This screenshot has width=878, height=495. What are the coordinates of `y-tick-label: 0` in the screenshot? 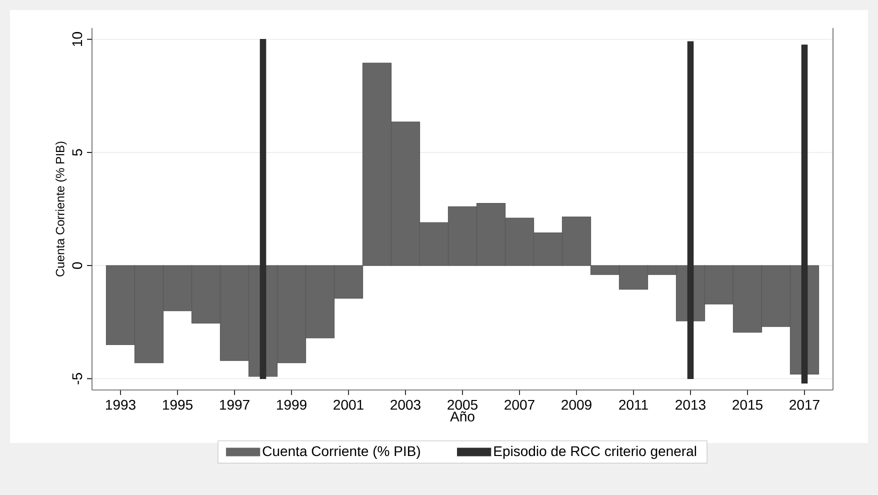 It's located at (77, 265).